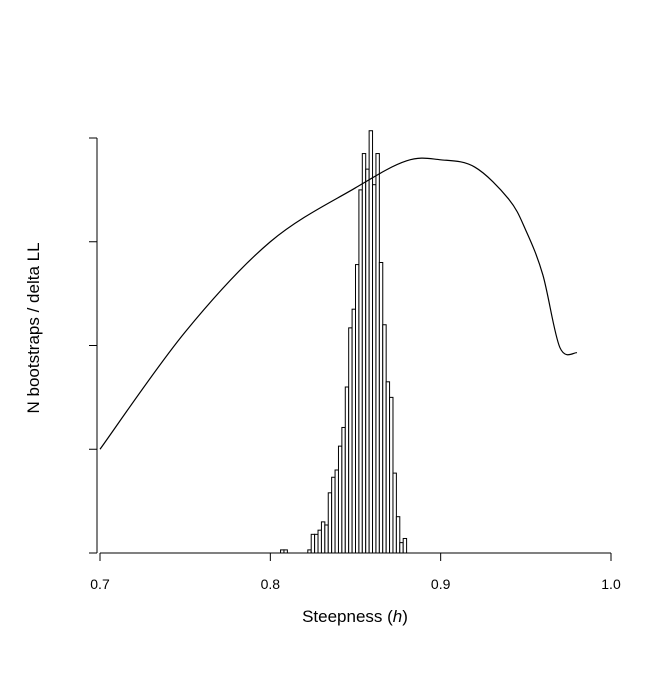 This screenshot has height=676, width=672. I want to click on x-axis-label: Steepness (h), so click(355, 616).